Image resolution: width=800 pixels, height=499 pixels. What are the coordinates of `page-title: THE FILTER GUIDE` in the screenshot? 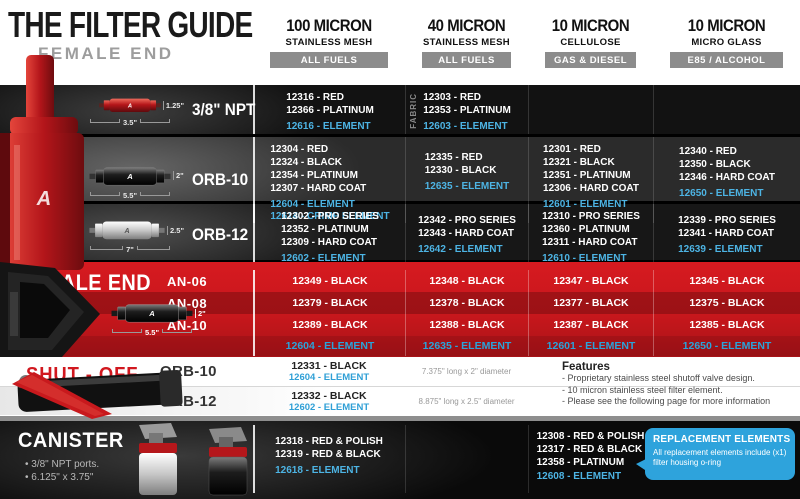 It's located at (130, 24).